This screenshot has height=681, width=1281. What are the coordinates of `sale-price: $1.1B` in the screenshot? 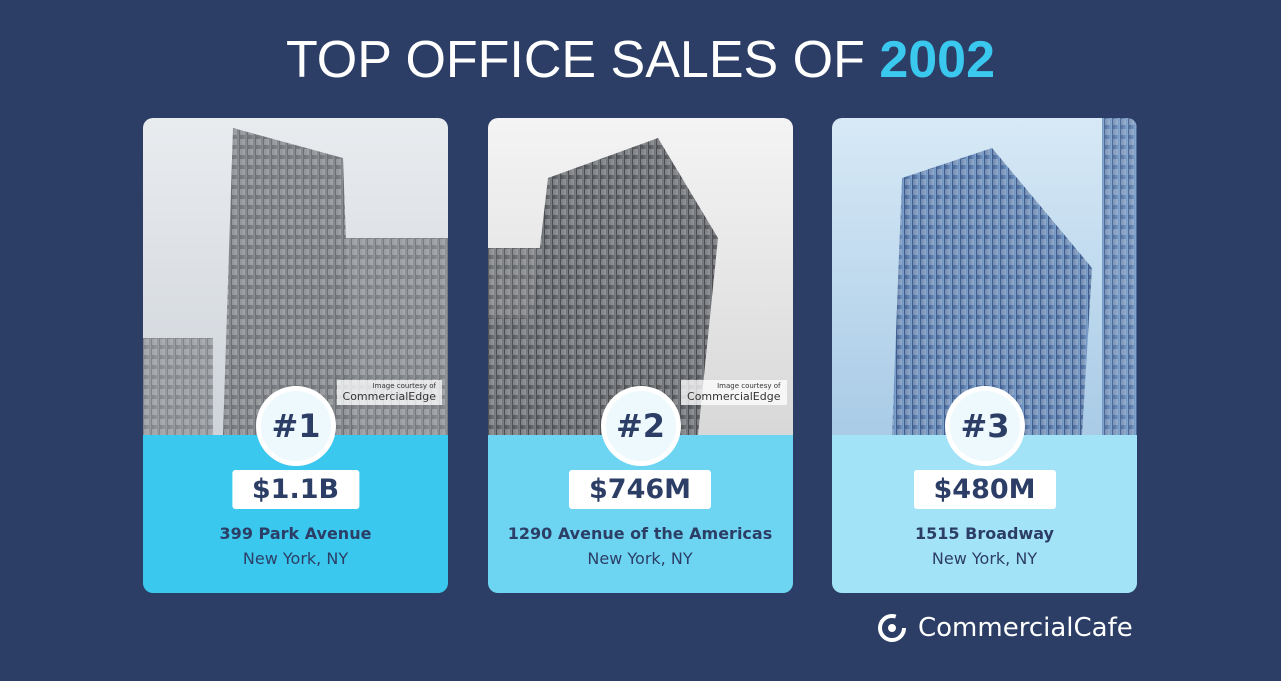 It's located at (295, 489).